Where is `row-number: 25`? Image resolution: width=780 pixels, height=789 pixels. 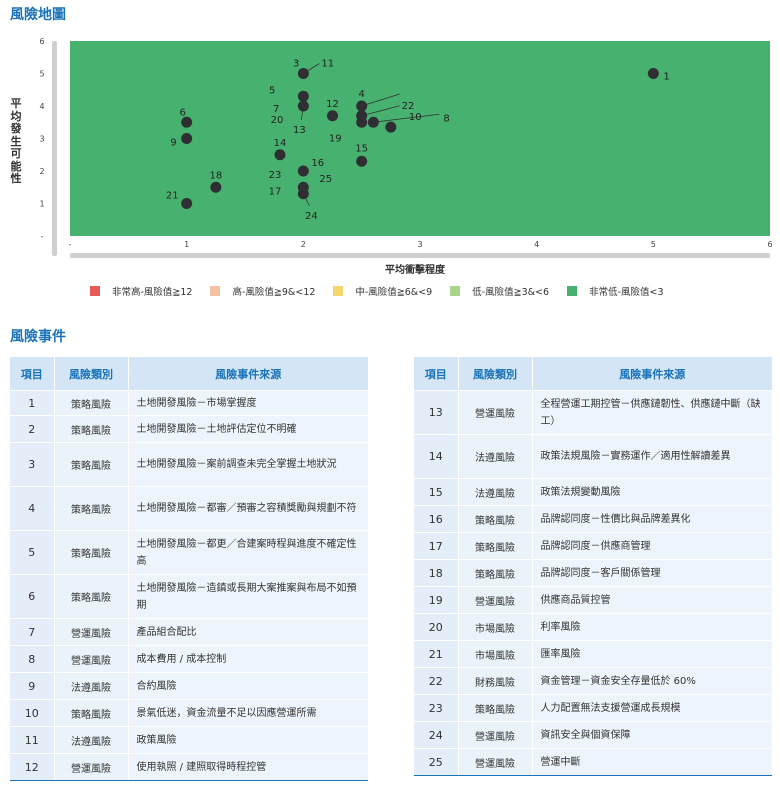 row-number: 25 is located at coordinates (436, 762).